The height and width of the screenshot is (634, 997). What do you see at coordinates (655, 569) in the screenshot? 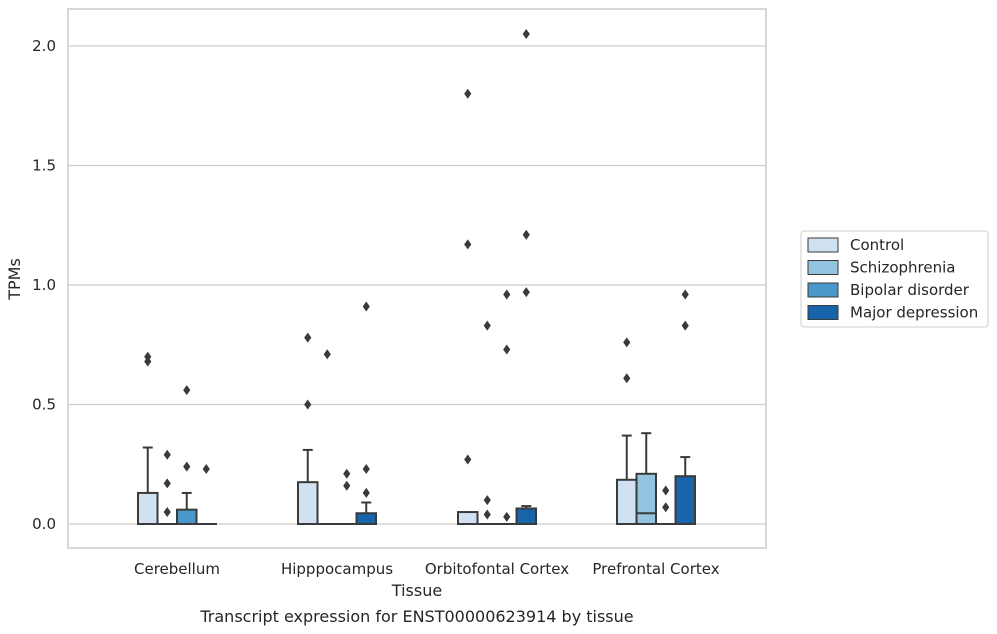
I see `x-tick-label: Prefrontal Cortex` at bounding box center [655, 569].